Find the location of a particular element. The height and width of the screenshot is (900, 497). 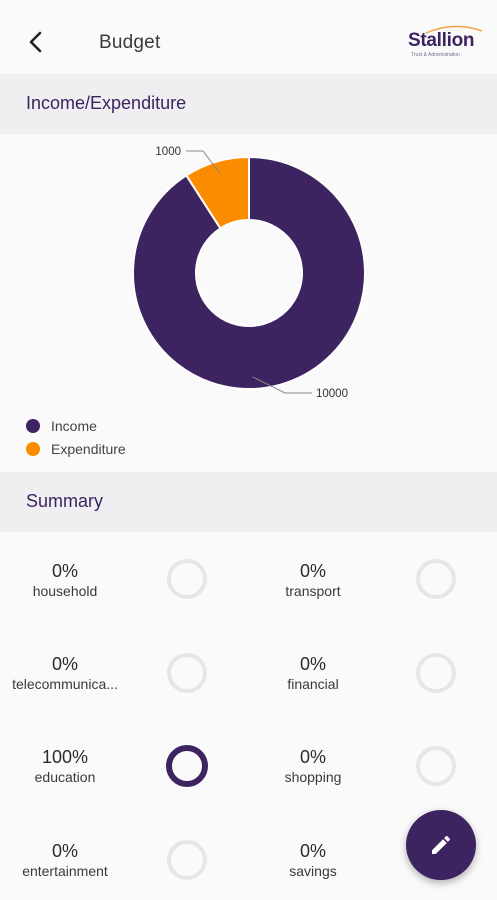

data-label-income: 10000 is located at coordinates (332, 394).